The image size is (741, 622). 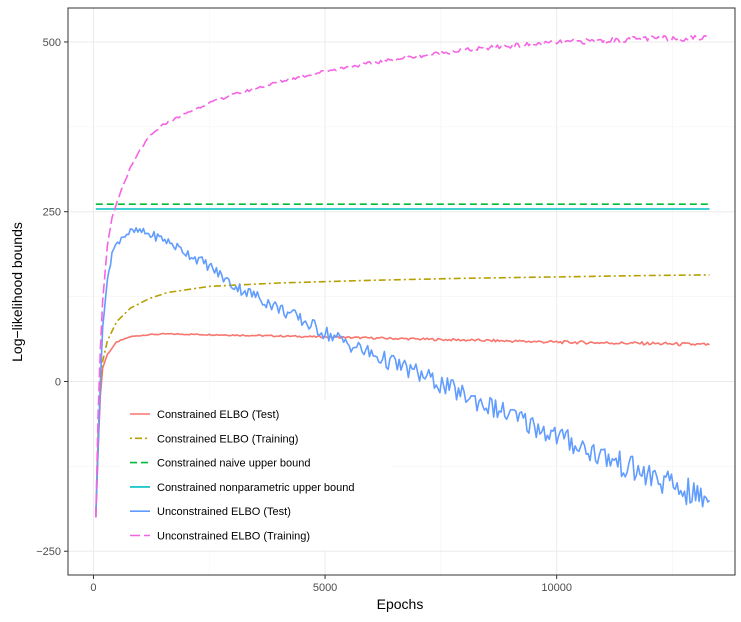 What do you see at coordinates (224, 512) in the screenshot?
I see `legend-label: Unconstrained ELBO (Test)` at bounding box center [224, 512].